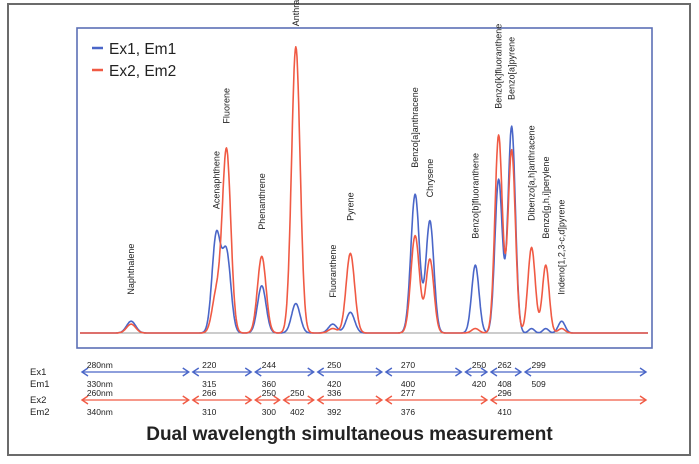  Describe the element at coordinates (209, 384) in the screenshot. I see `wavelength-value: 315` at that location.